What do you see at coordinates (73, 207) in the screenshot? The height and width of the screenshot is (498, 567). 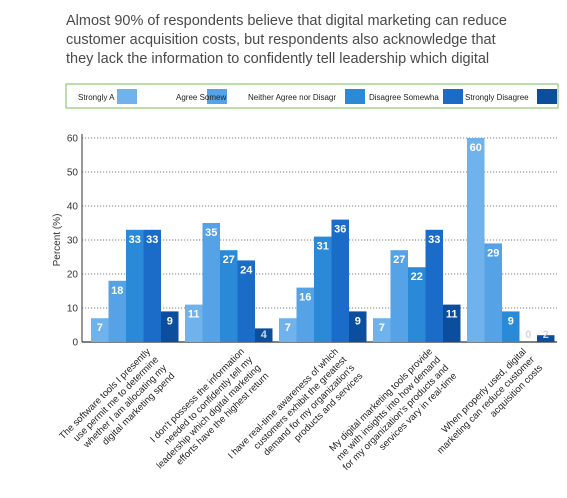 I see `y-tick-label: 40` at bounding box center [73, 207].